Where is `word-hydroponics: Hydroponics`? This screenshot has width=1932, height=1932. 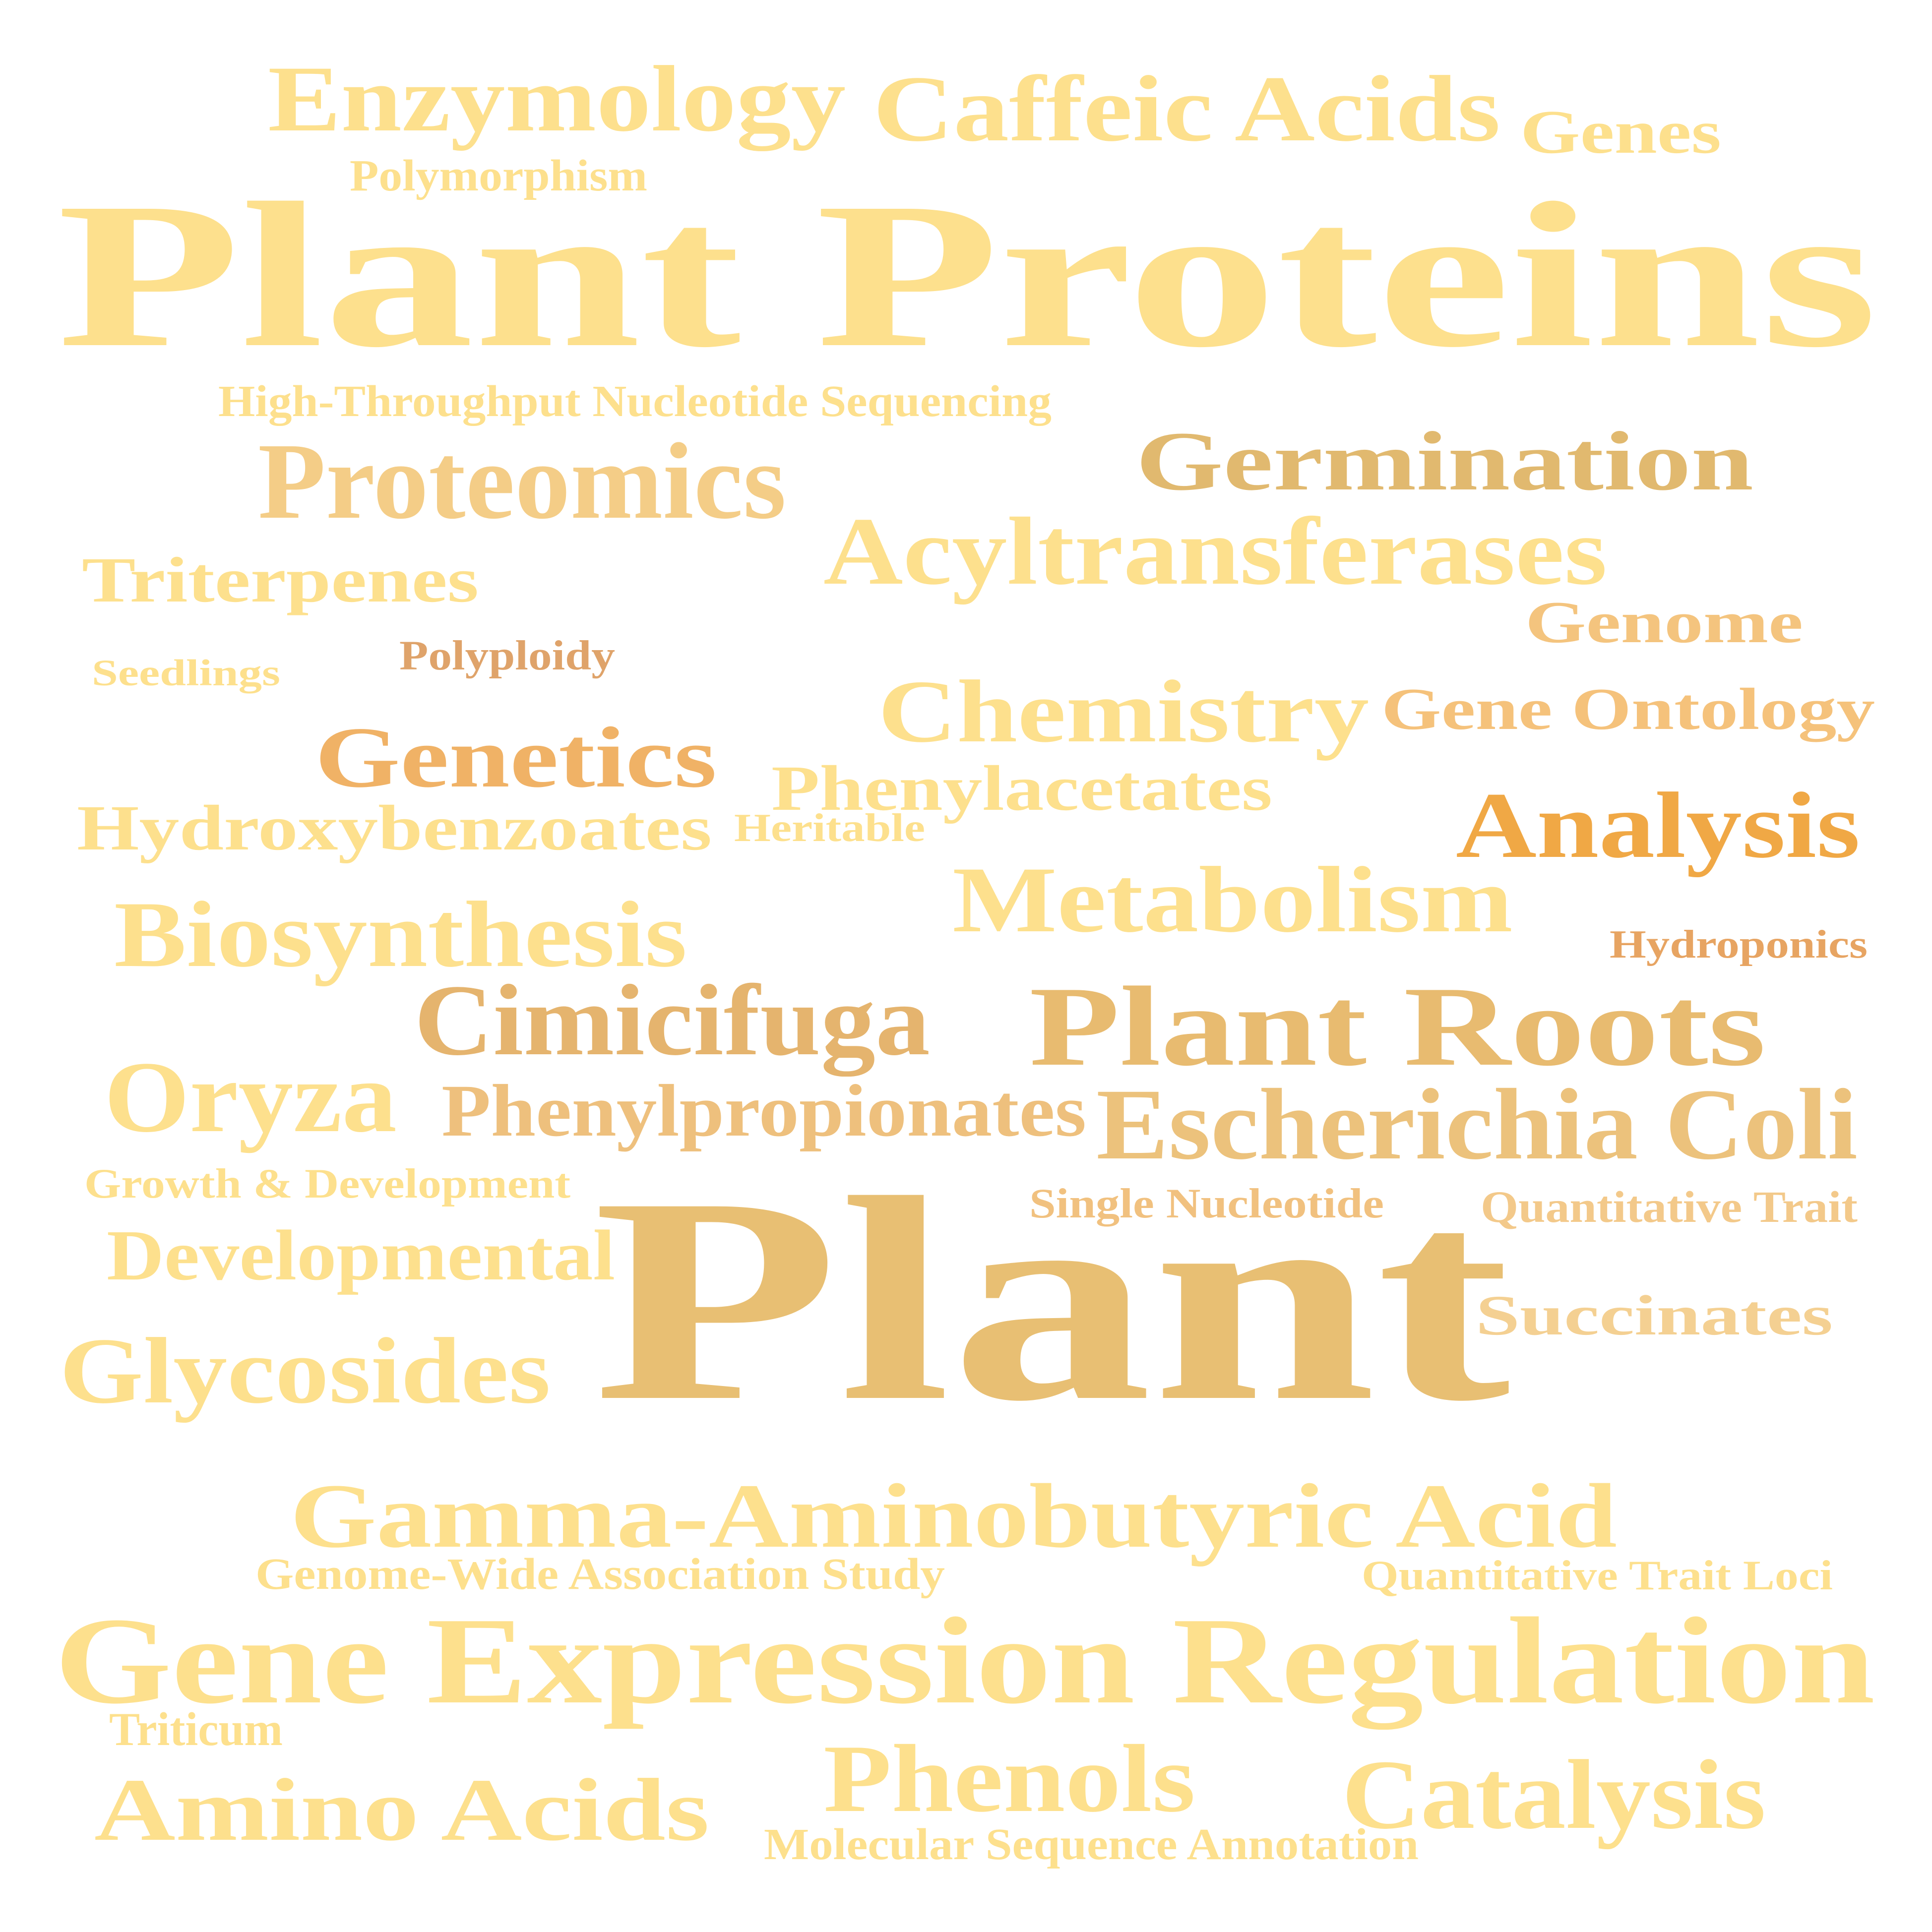 word-hydroponics: Hydroponics is located at coordinates (1739, 944).